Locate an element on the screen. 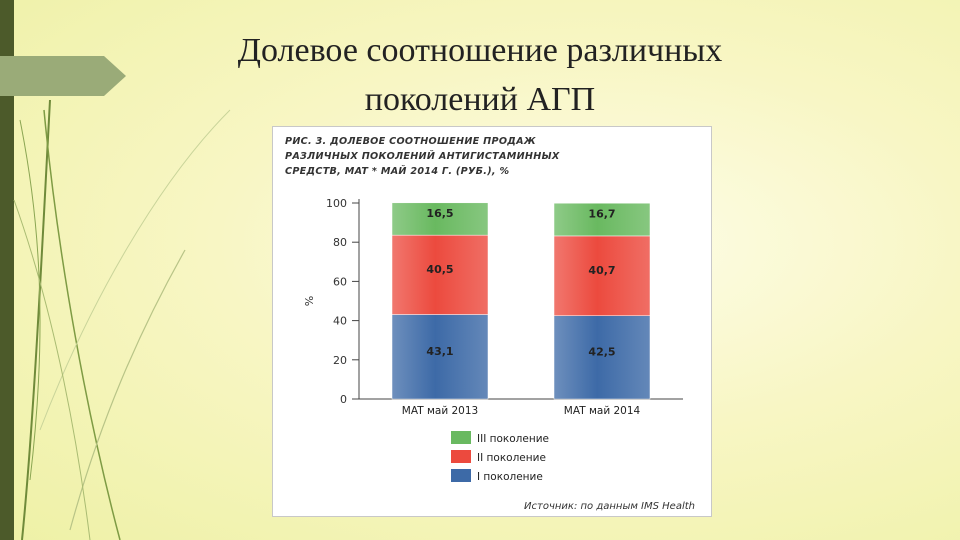 The width and height of the screenshot is (960, 540). bar-value-label-1-1: 40,7 is located at coordinates (601, 270).